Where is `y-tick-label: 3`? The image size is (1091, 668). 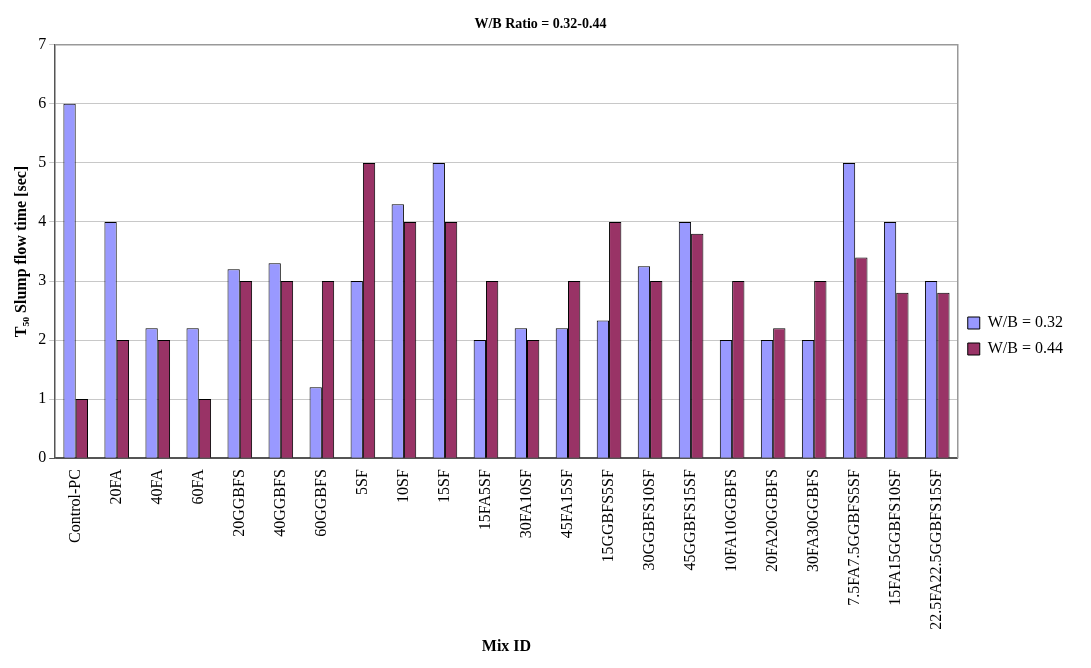
y-tick-label: 3 is located at coordinates (42, 280).